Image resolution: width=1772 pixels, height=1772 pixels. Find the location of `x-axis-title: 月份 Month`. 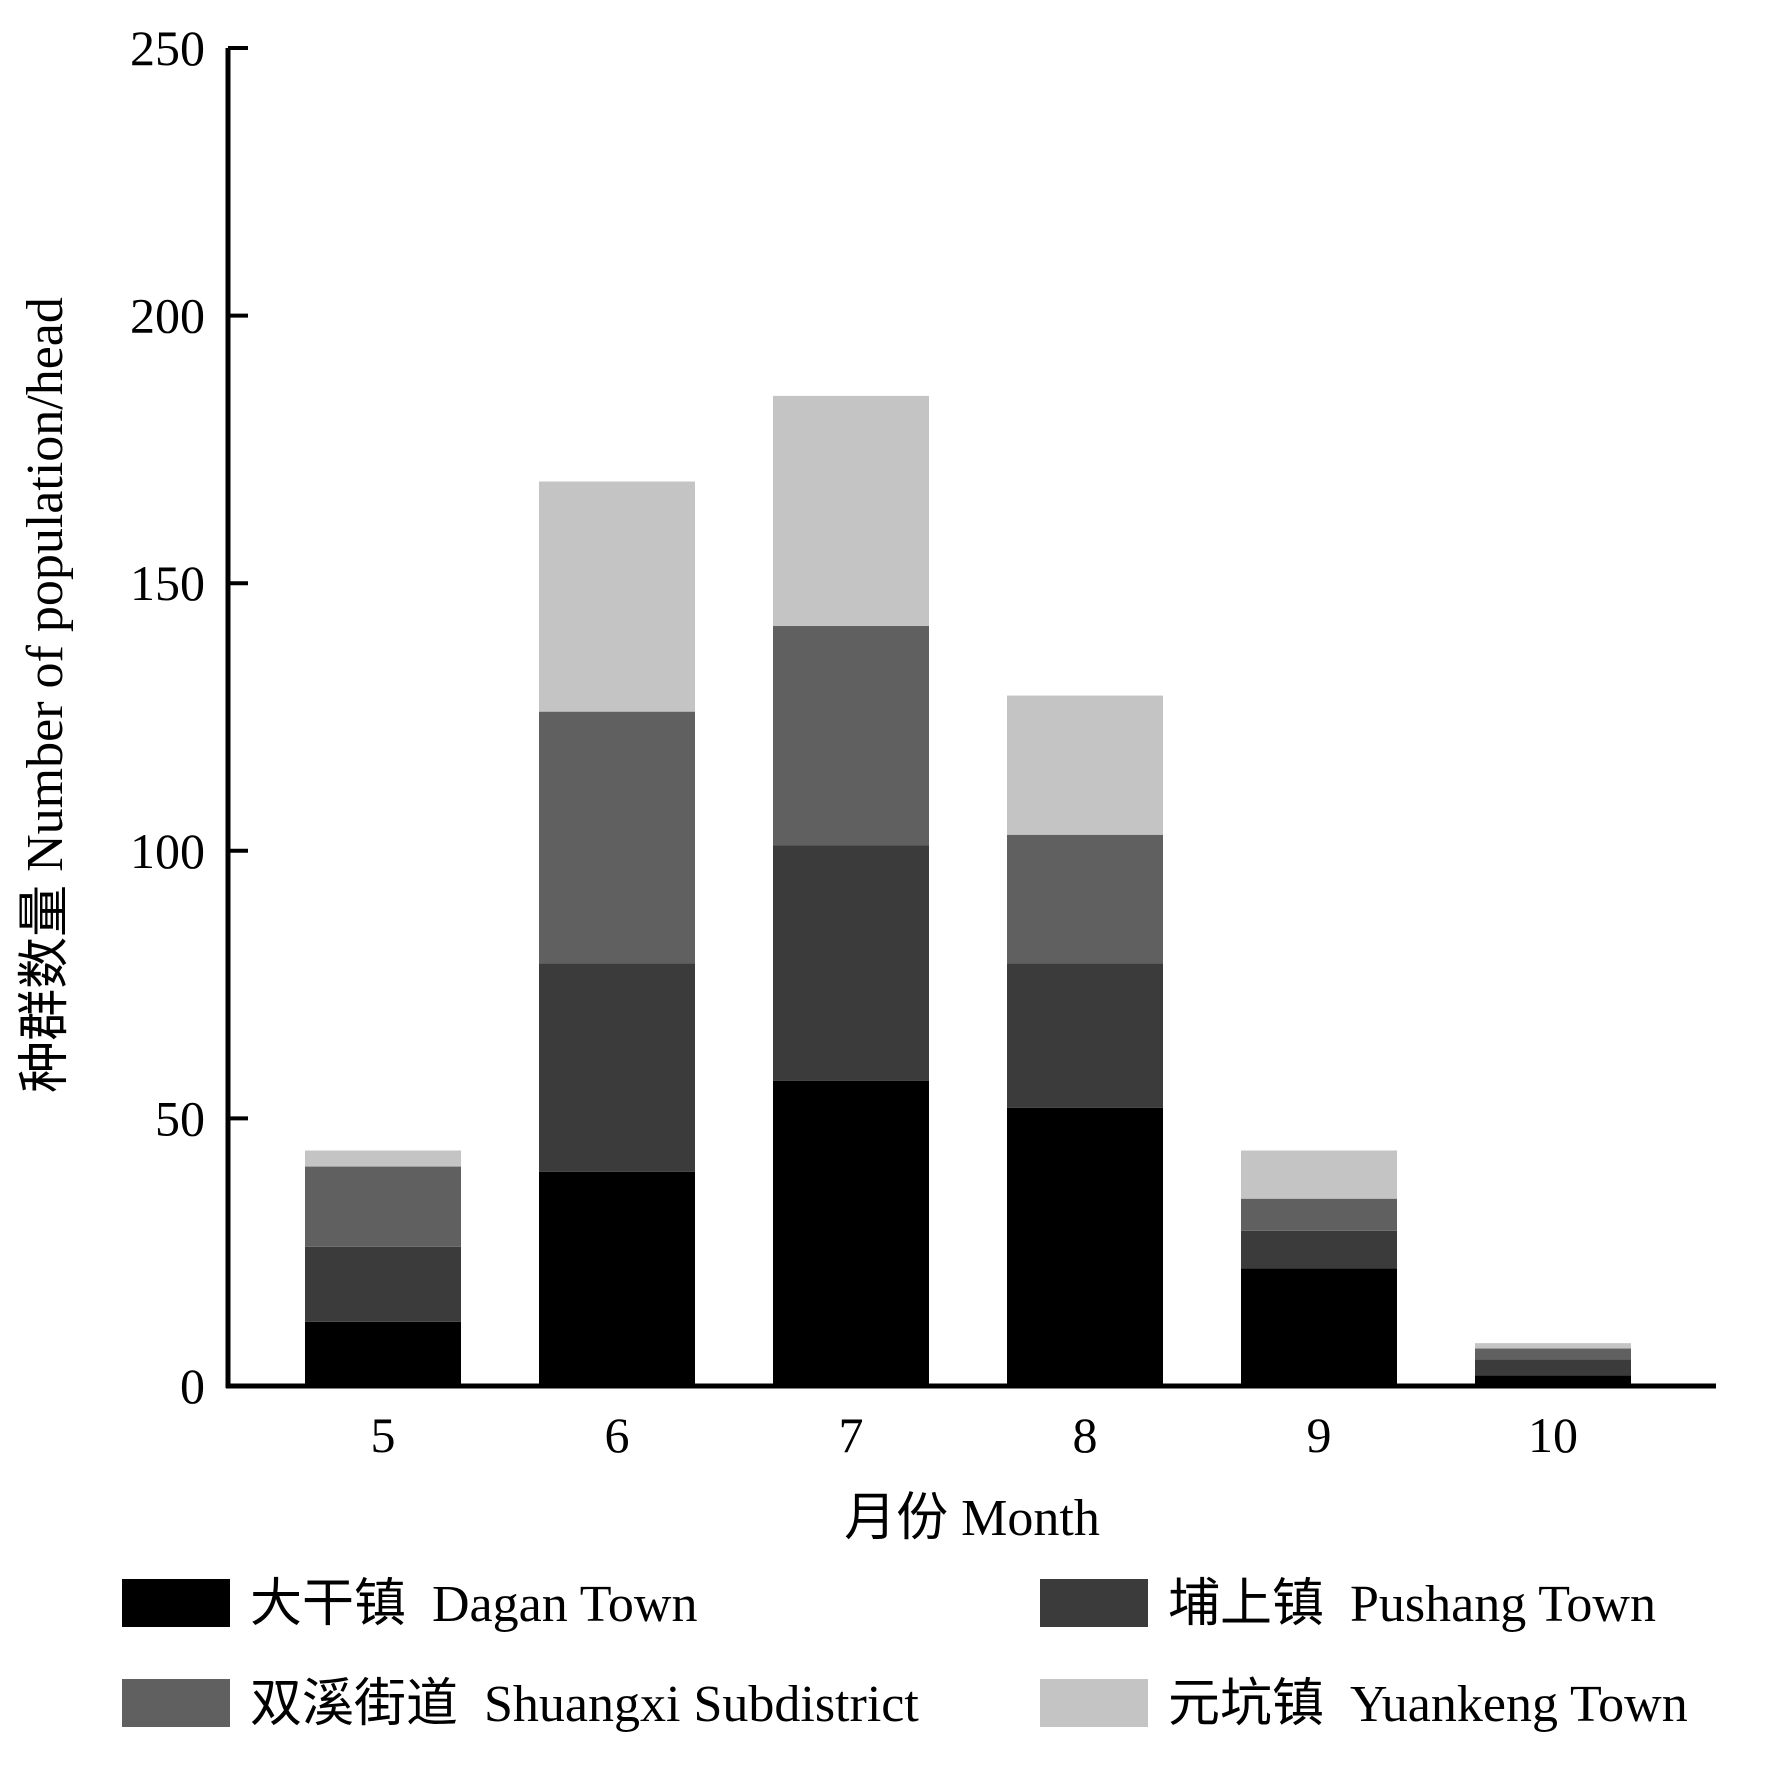

x-axis-title: 月份 Month is located at coordinates (972, 1518).